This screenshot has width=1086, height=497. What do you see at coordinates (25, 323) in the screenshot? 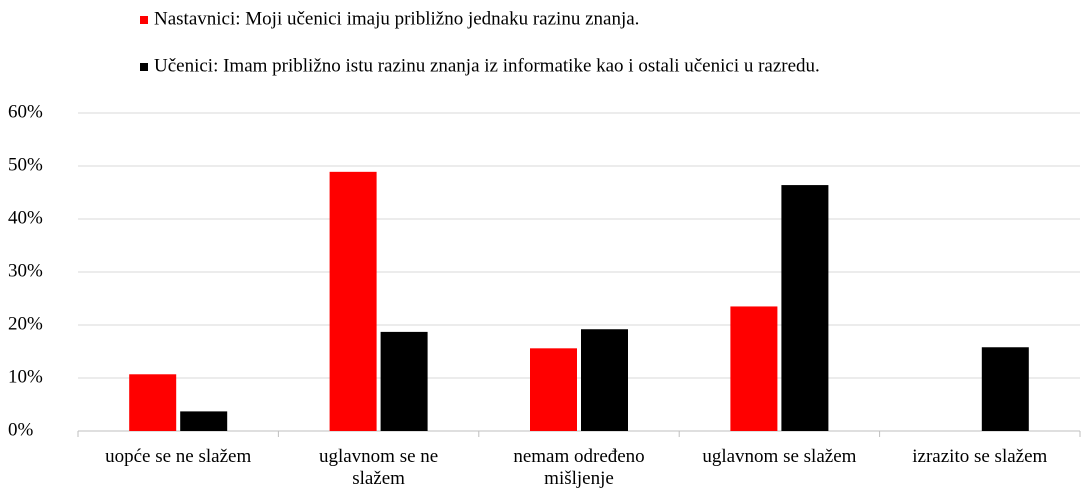
I see `y-tick-label: 20%` at bounding box center [25, 323].